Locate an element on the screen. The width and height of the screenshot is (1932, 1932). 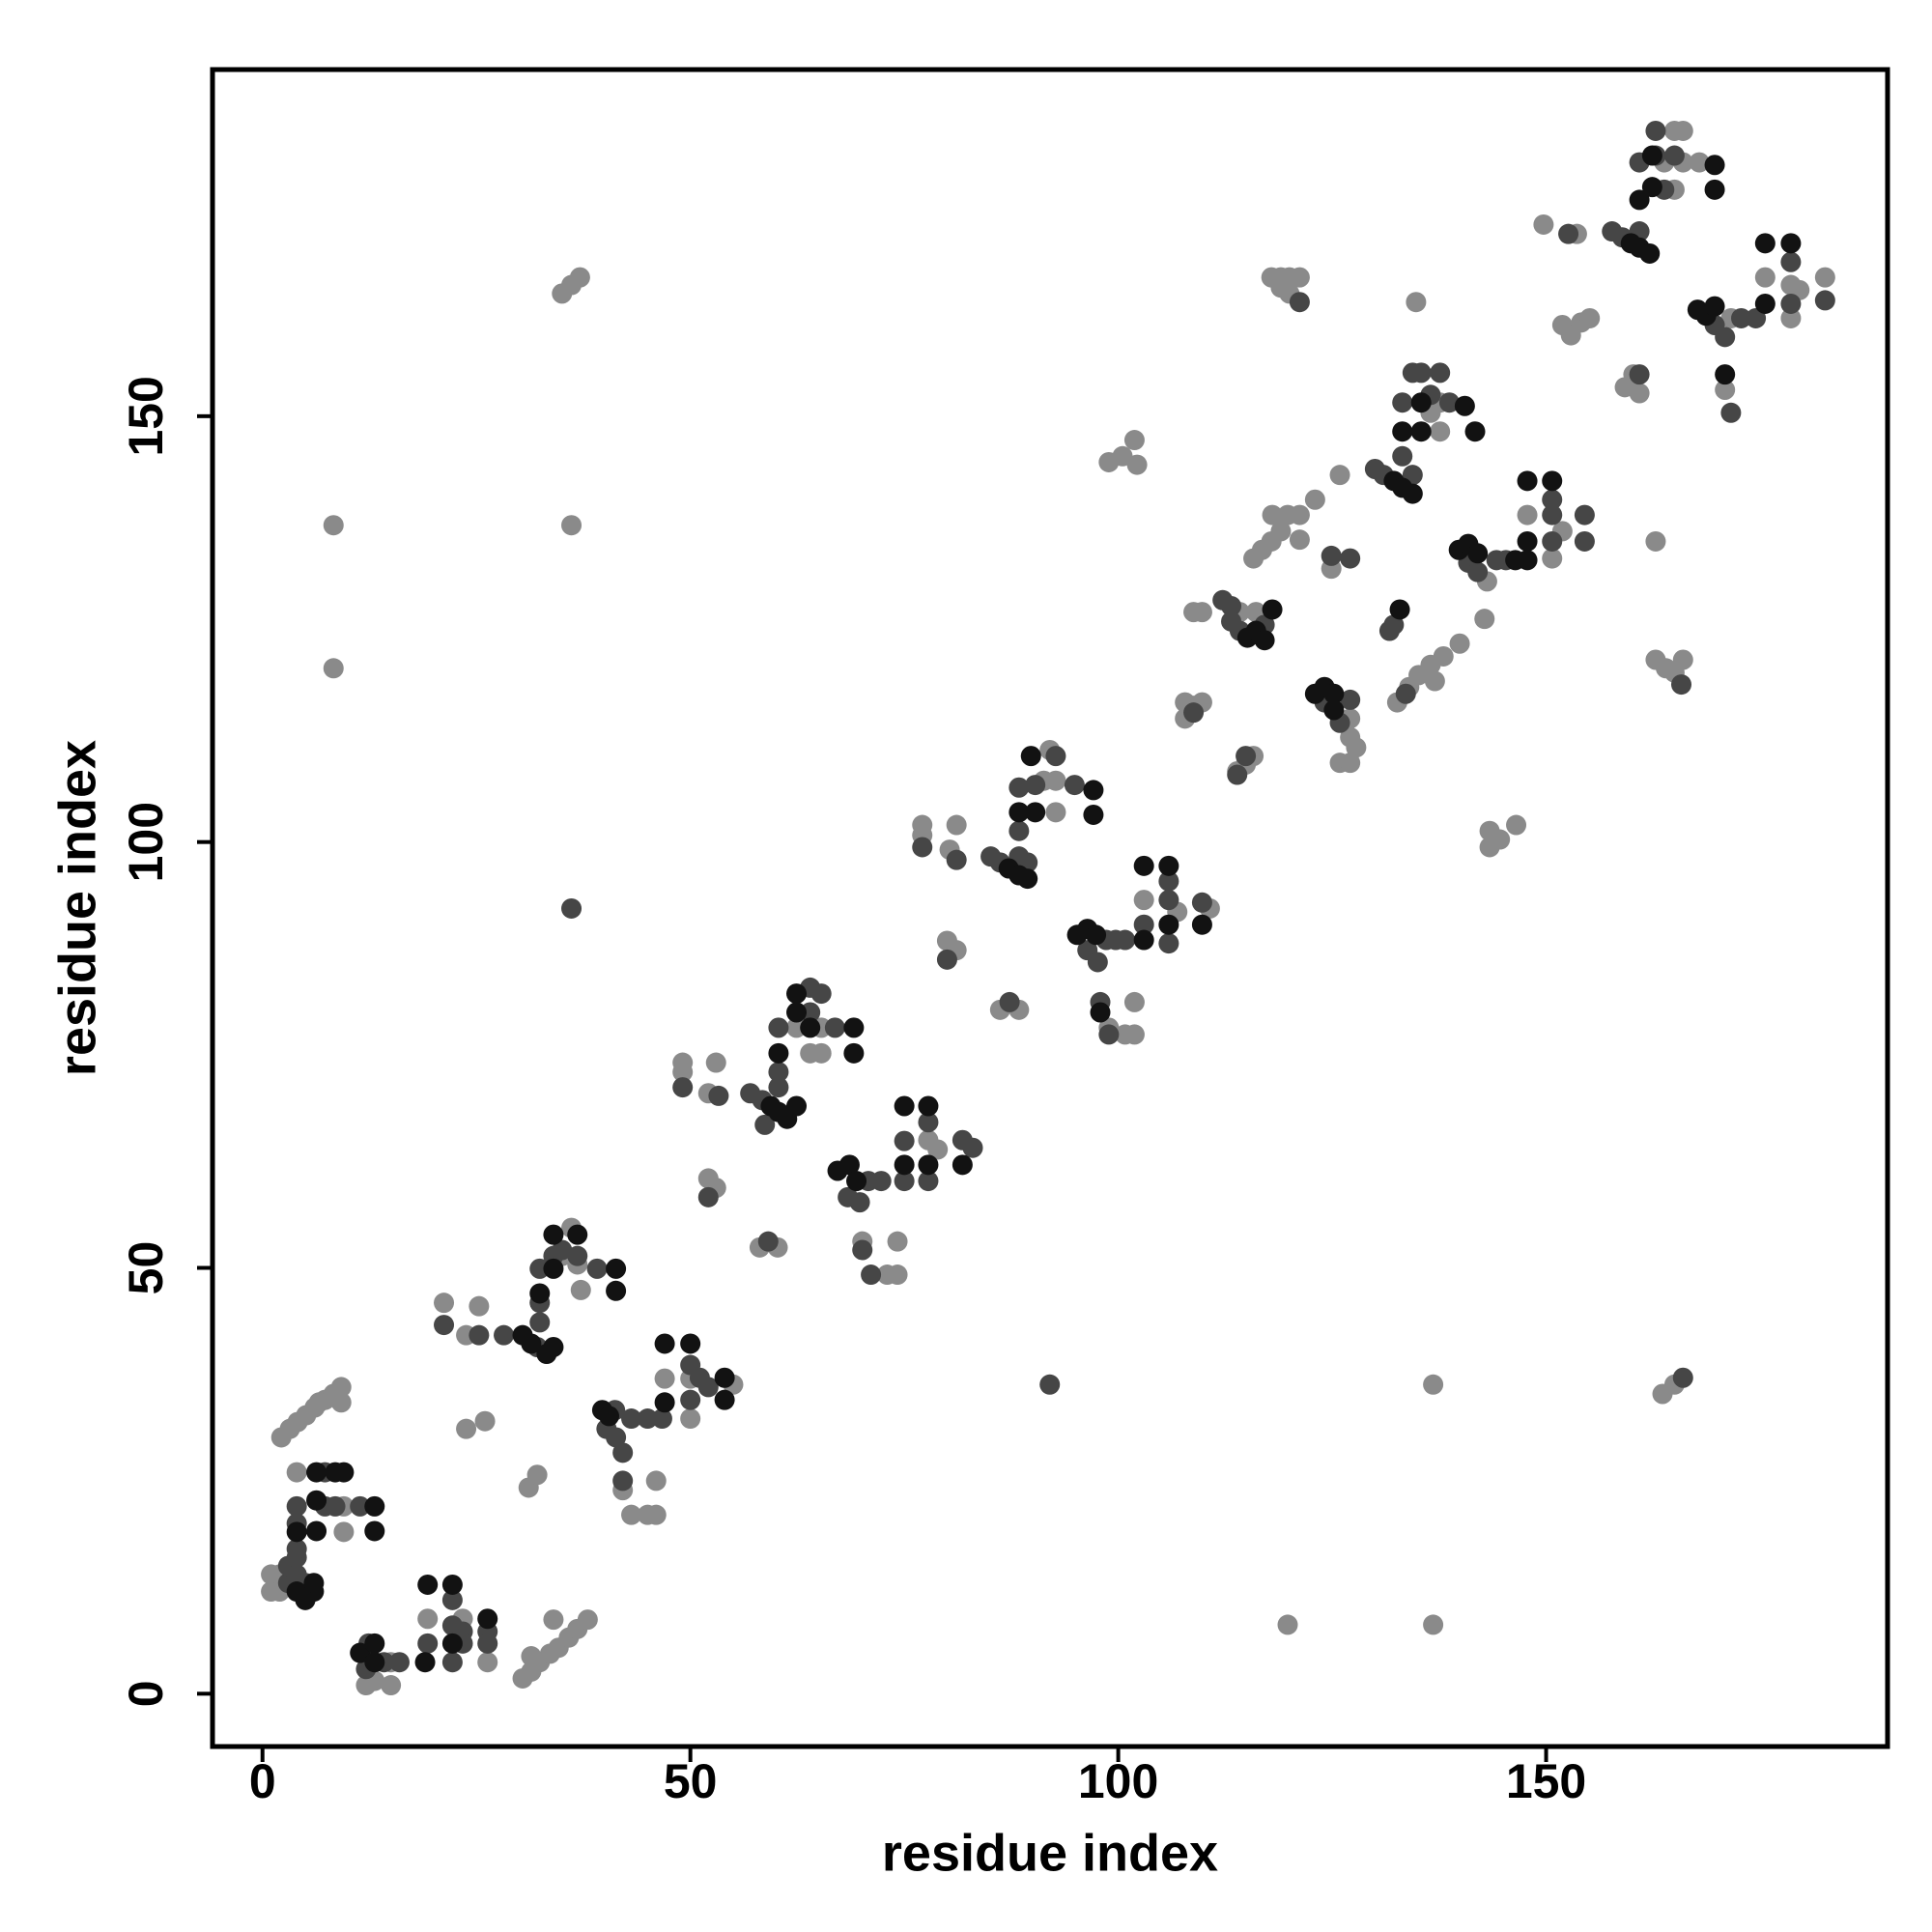
y-tick-label: 50 is located at coordinates (146, 1268).